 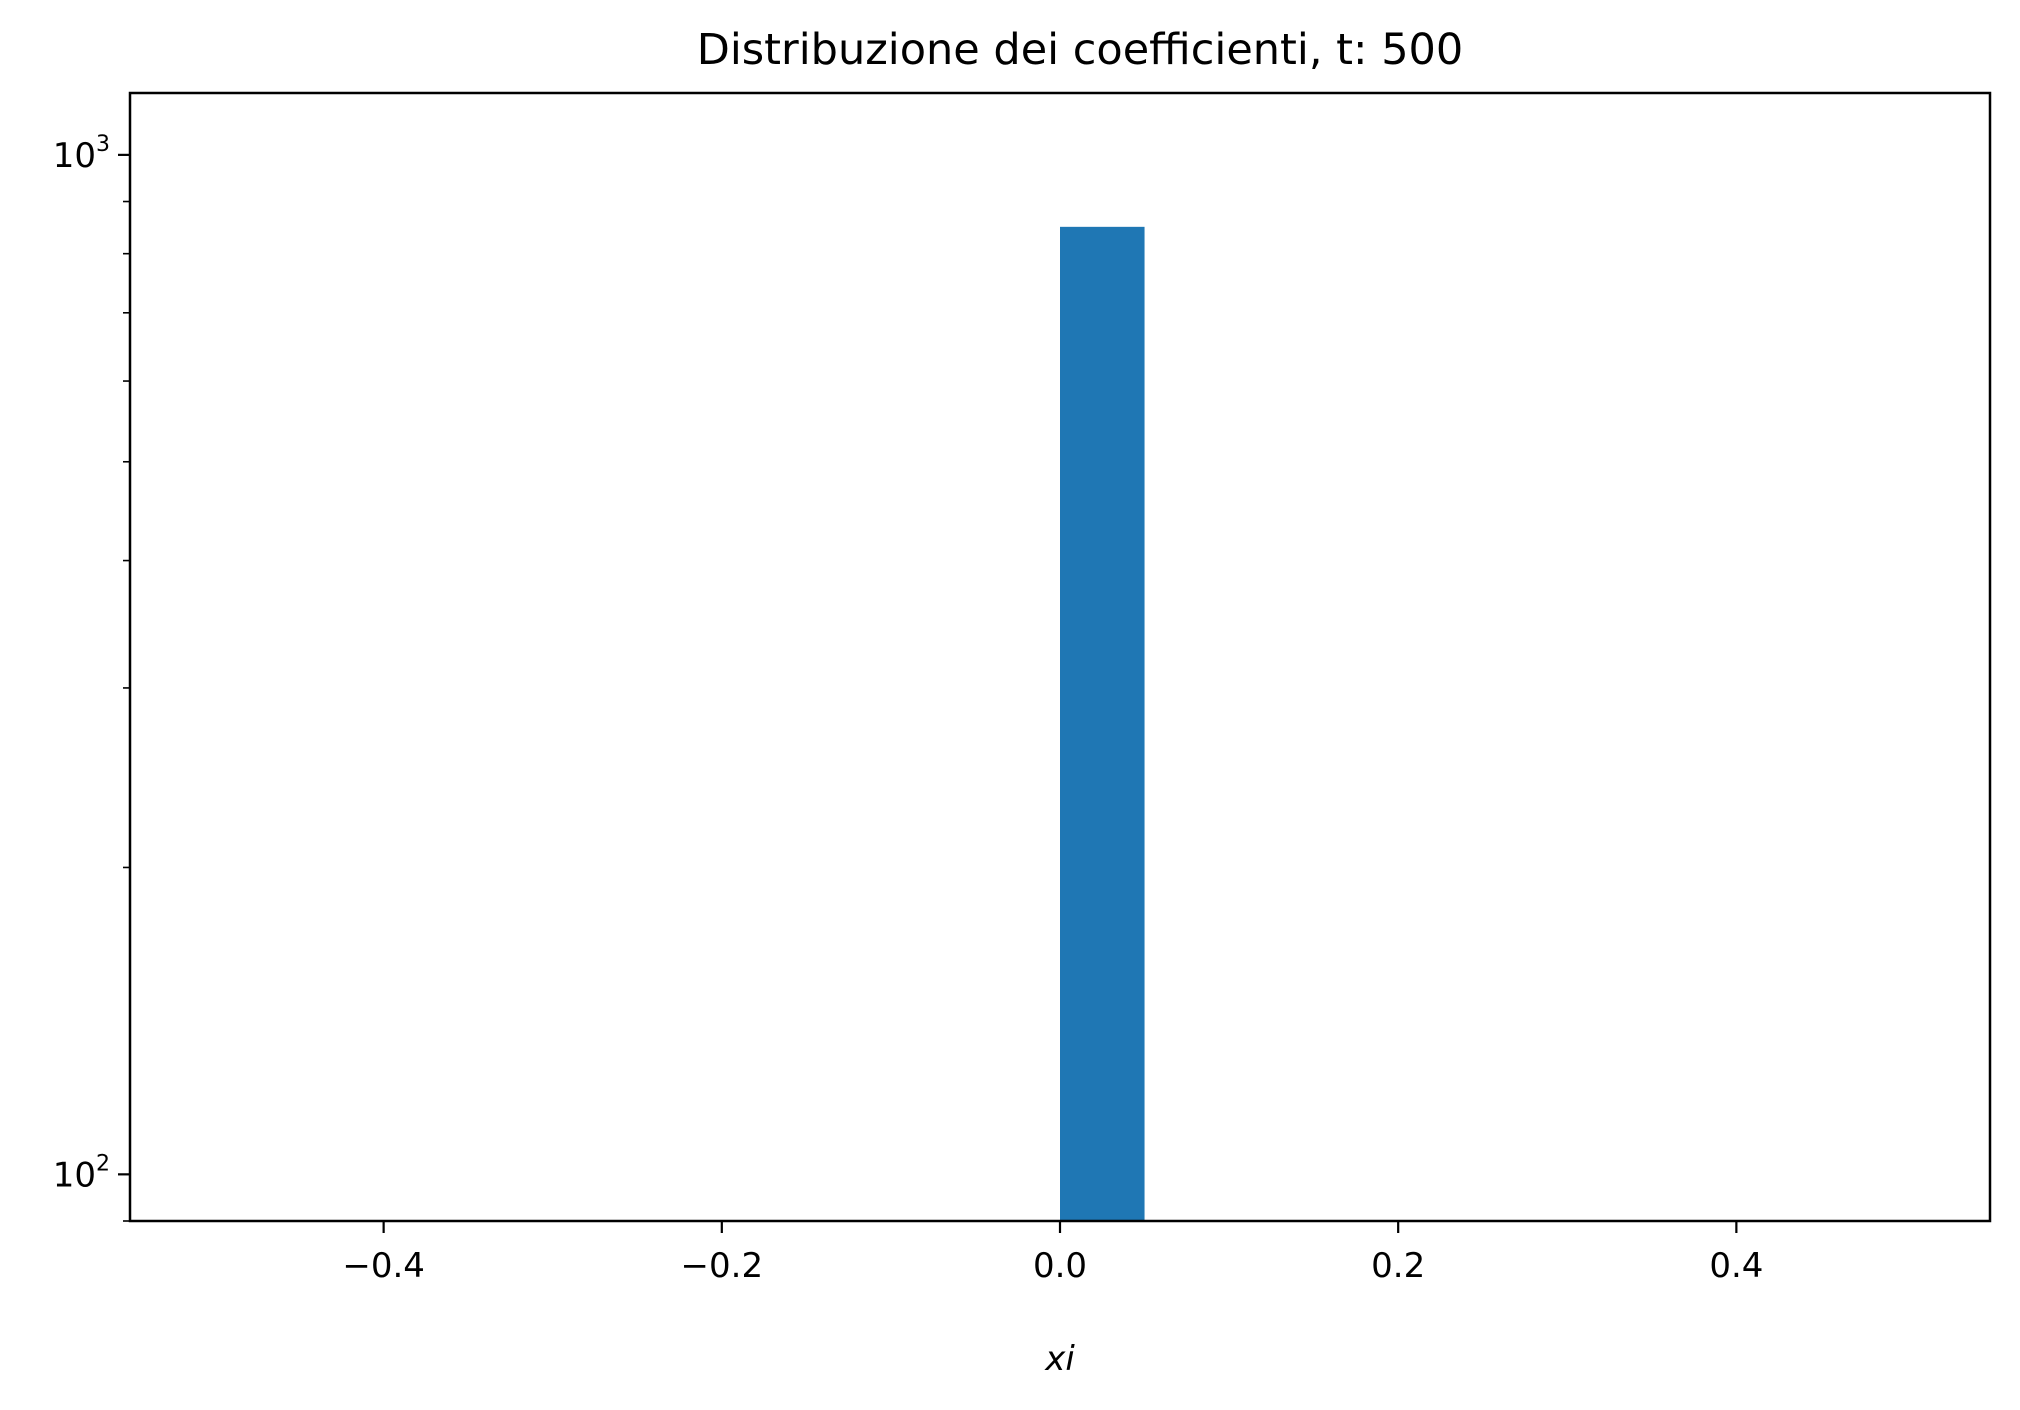 I want to click on x-axis: −0.4 −0.2 0.0 0.2 0.4, so click(x=1052, y=1253).